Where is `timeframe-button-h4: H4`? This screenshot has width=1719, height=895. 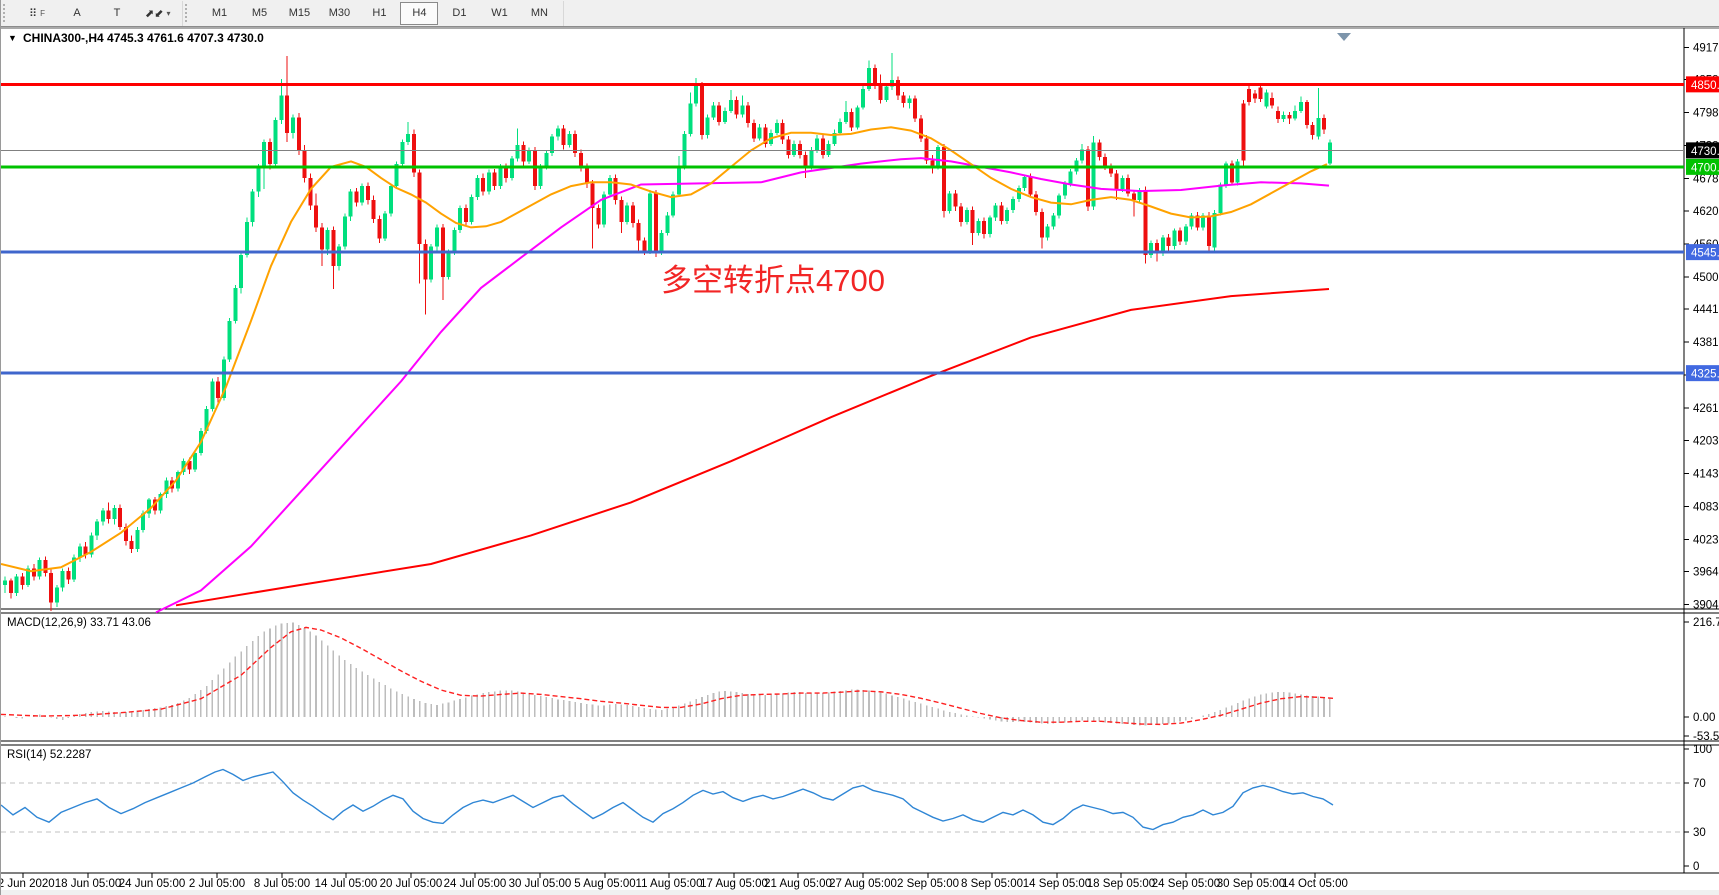 timeframe-button-h4: H4 is located at coordinates (419, 13).